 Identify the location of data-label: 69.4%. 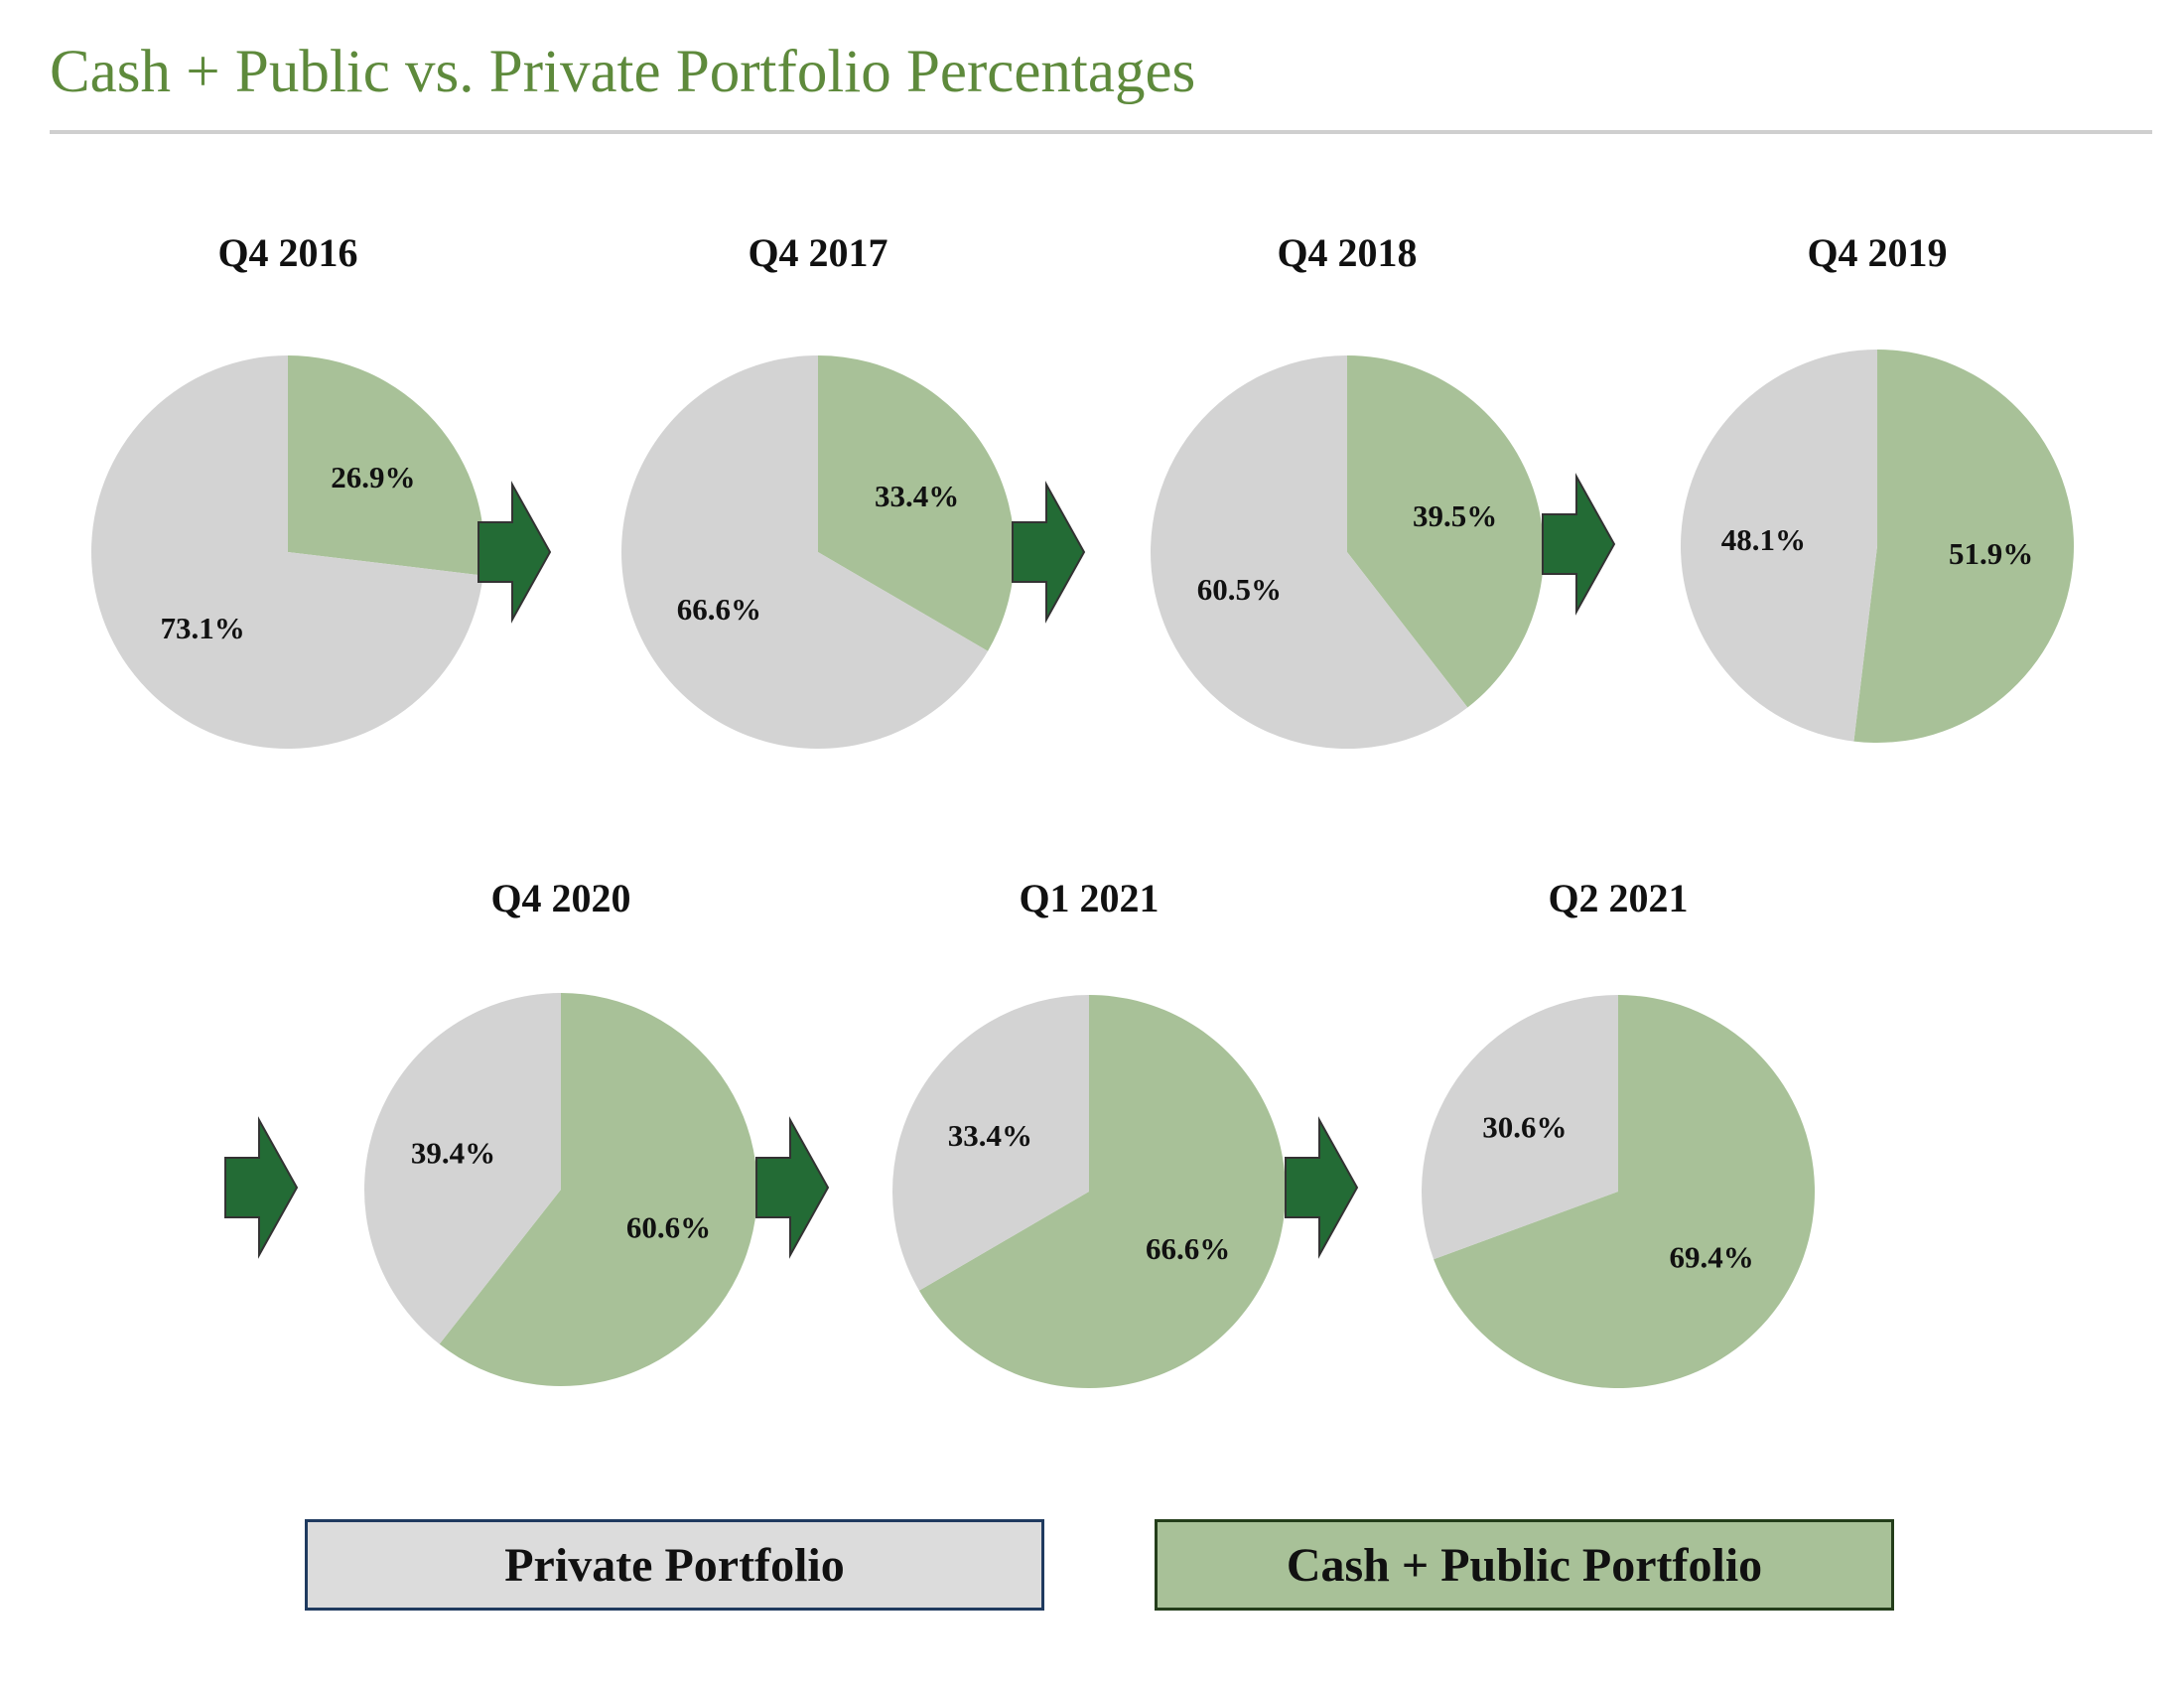
(1712, 1257).